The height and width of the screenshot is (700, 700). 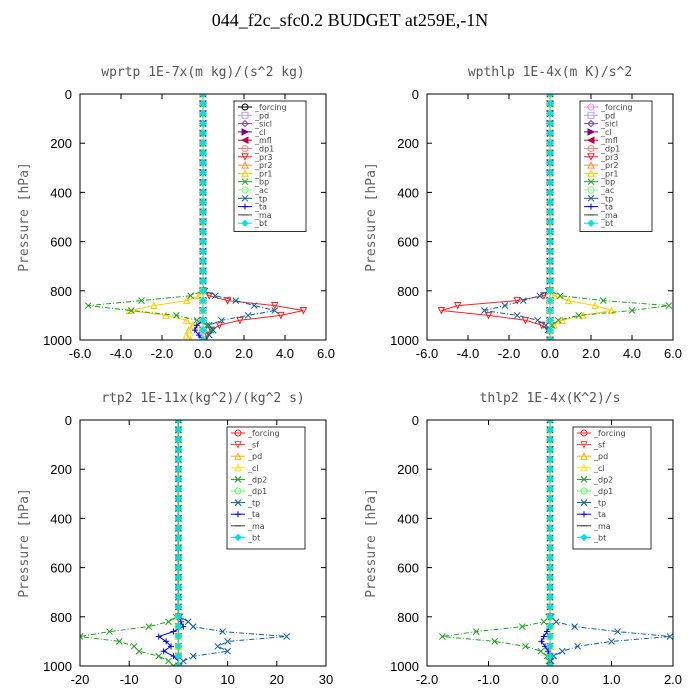 I want to click on legend-label: _tp, so click(x=260, y=198).